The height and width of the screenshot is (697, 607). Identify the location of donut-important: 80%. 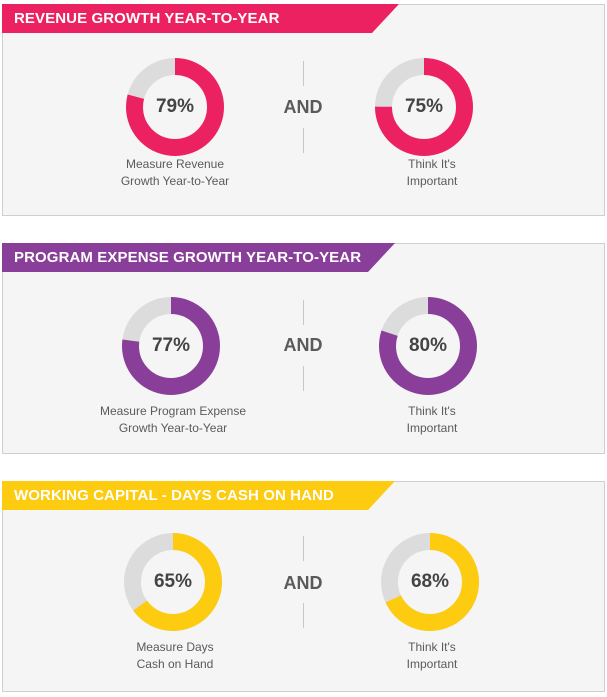
(428, 346).